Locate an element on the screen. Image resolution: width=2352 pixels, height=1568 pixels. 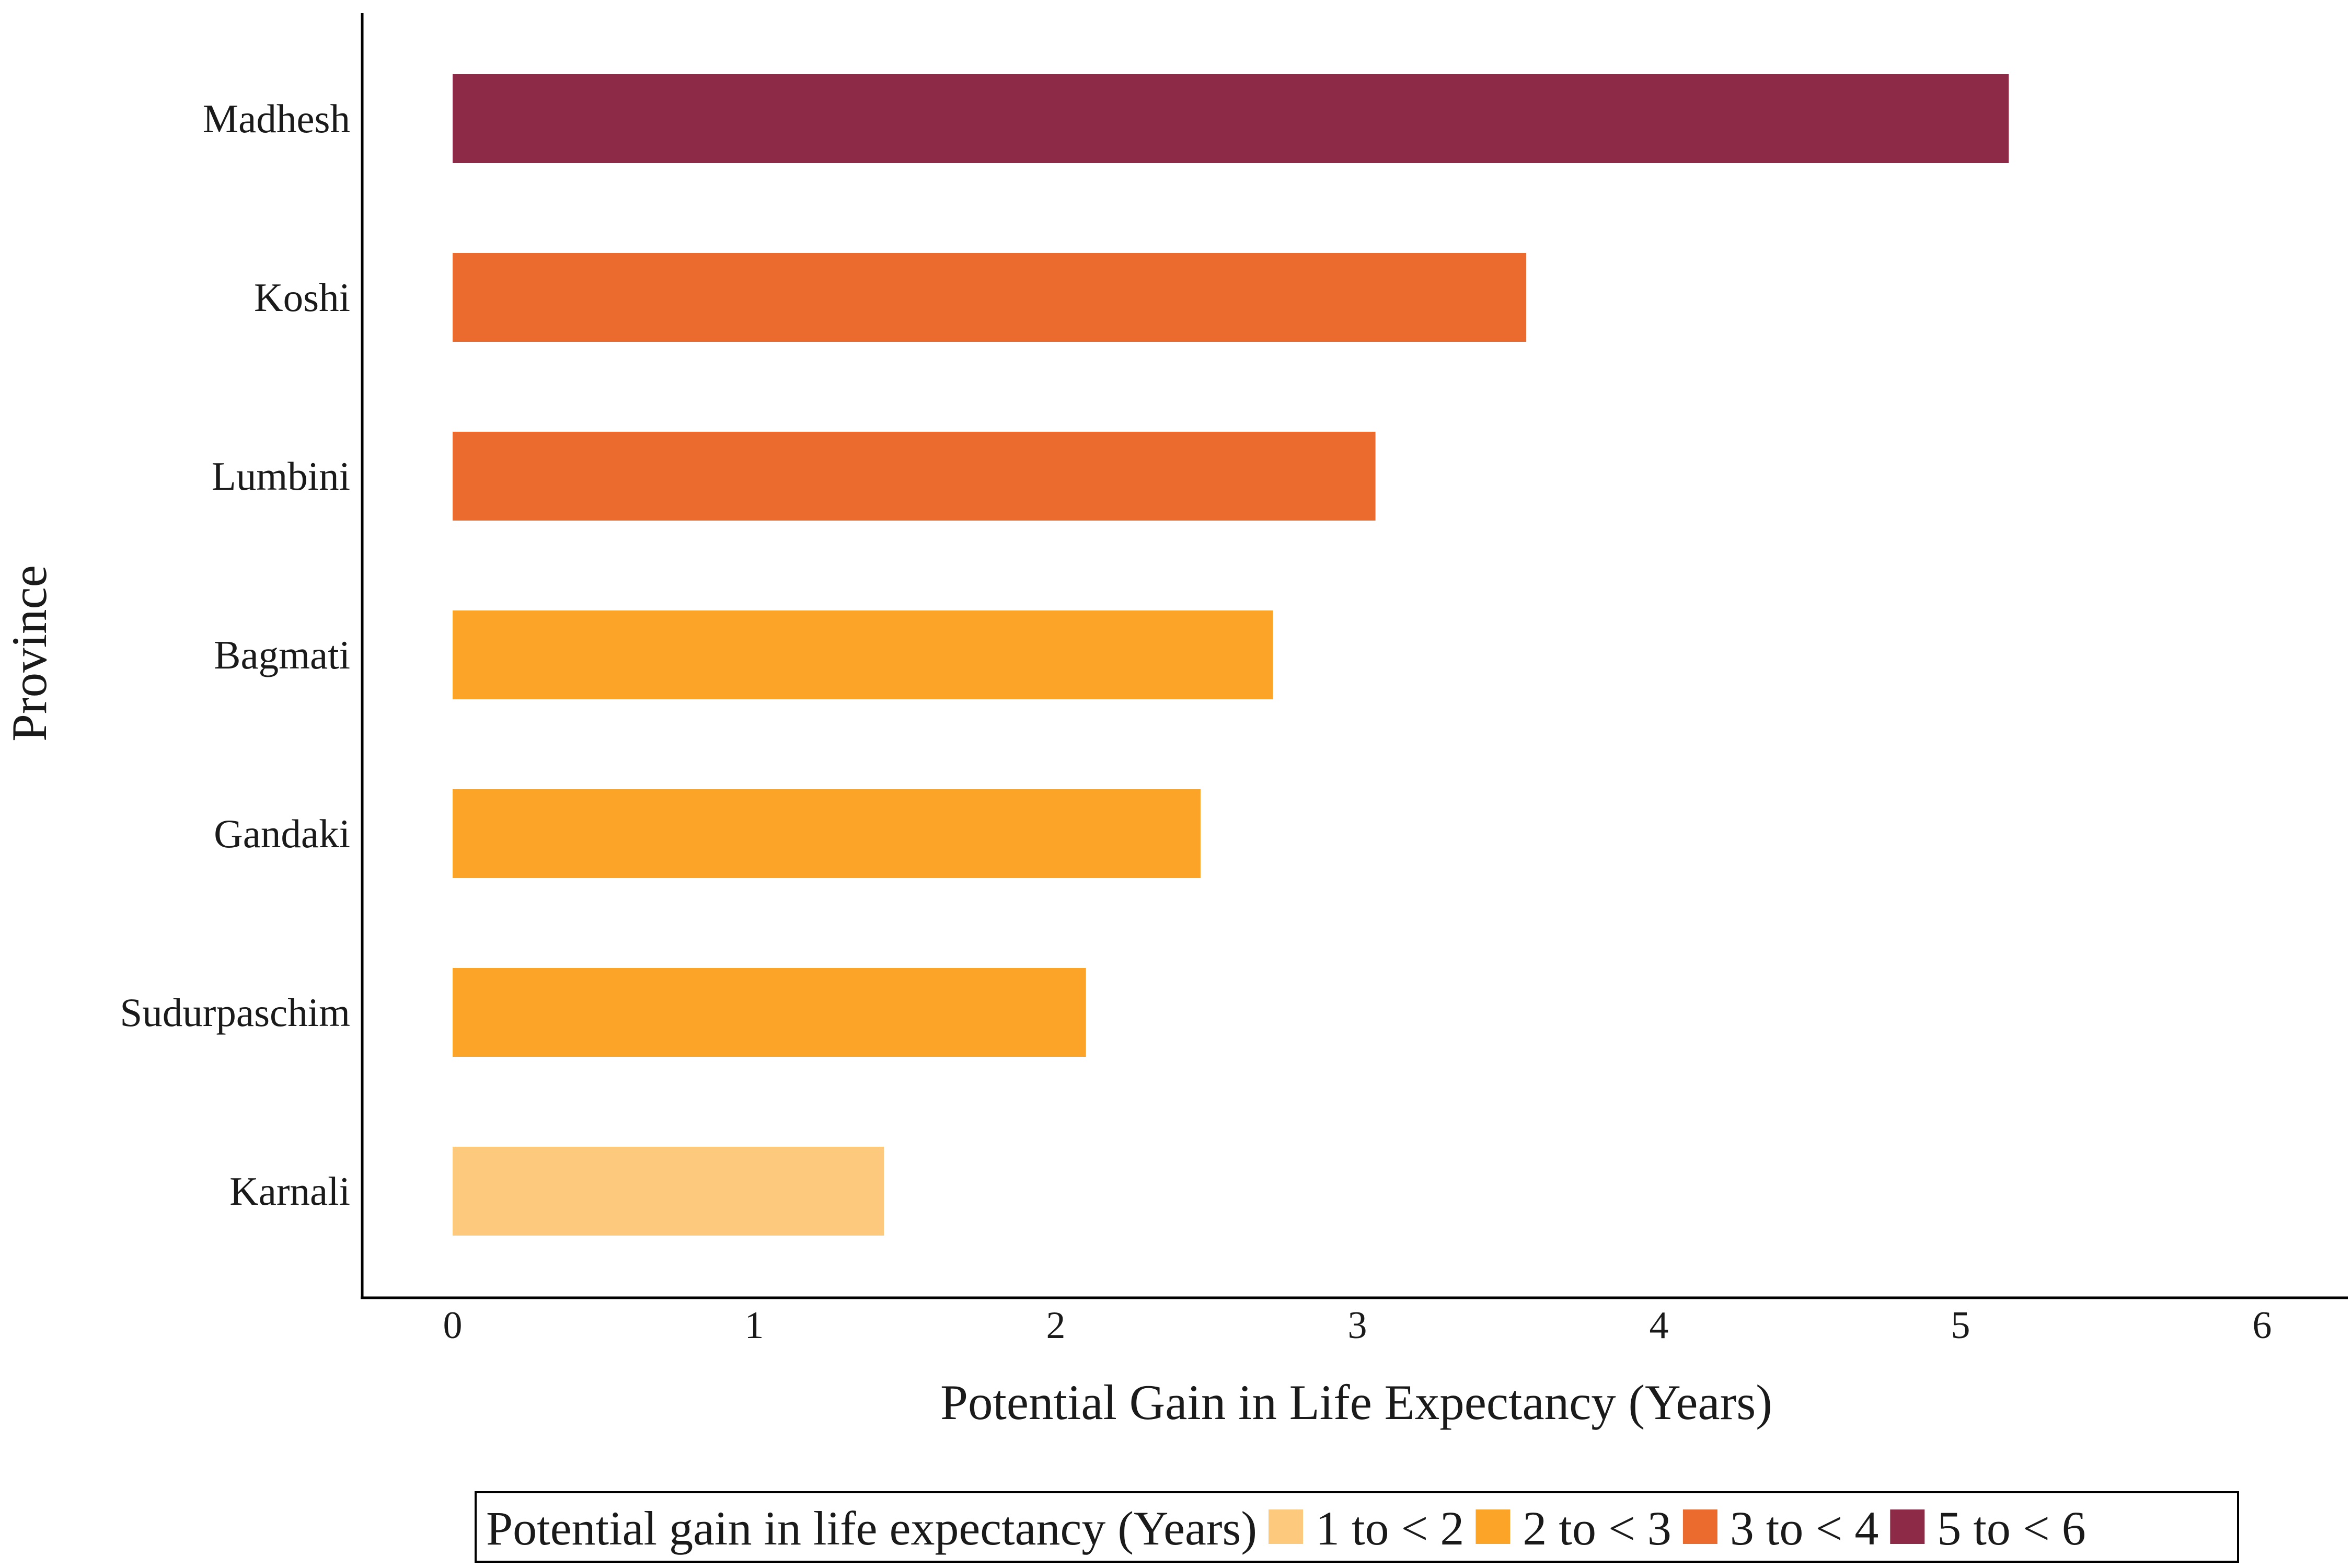
category-label-gandaki: Gandaki is located at coordinates (282, 833).